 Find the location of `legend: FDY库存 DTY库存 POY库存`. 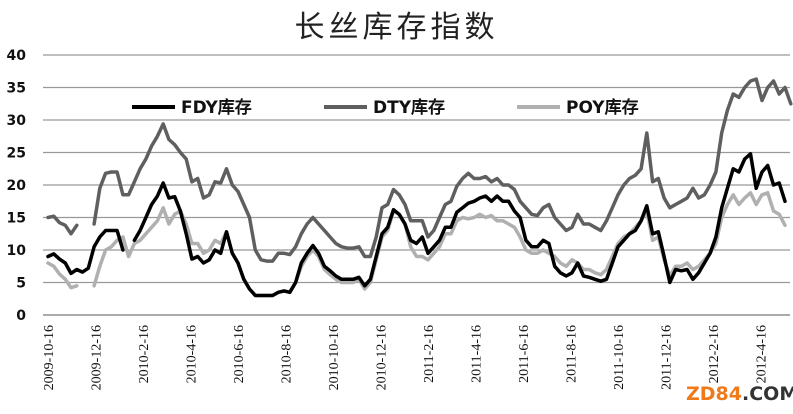

legend: FDY库存 DTY库存 POY库存 is located at coordinates (385, 107).